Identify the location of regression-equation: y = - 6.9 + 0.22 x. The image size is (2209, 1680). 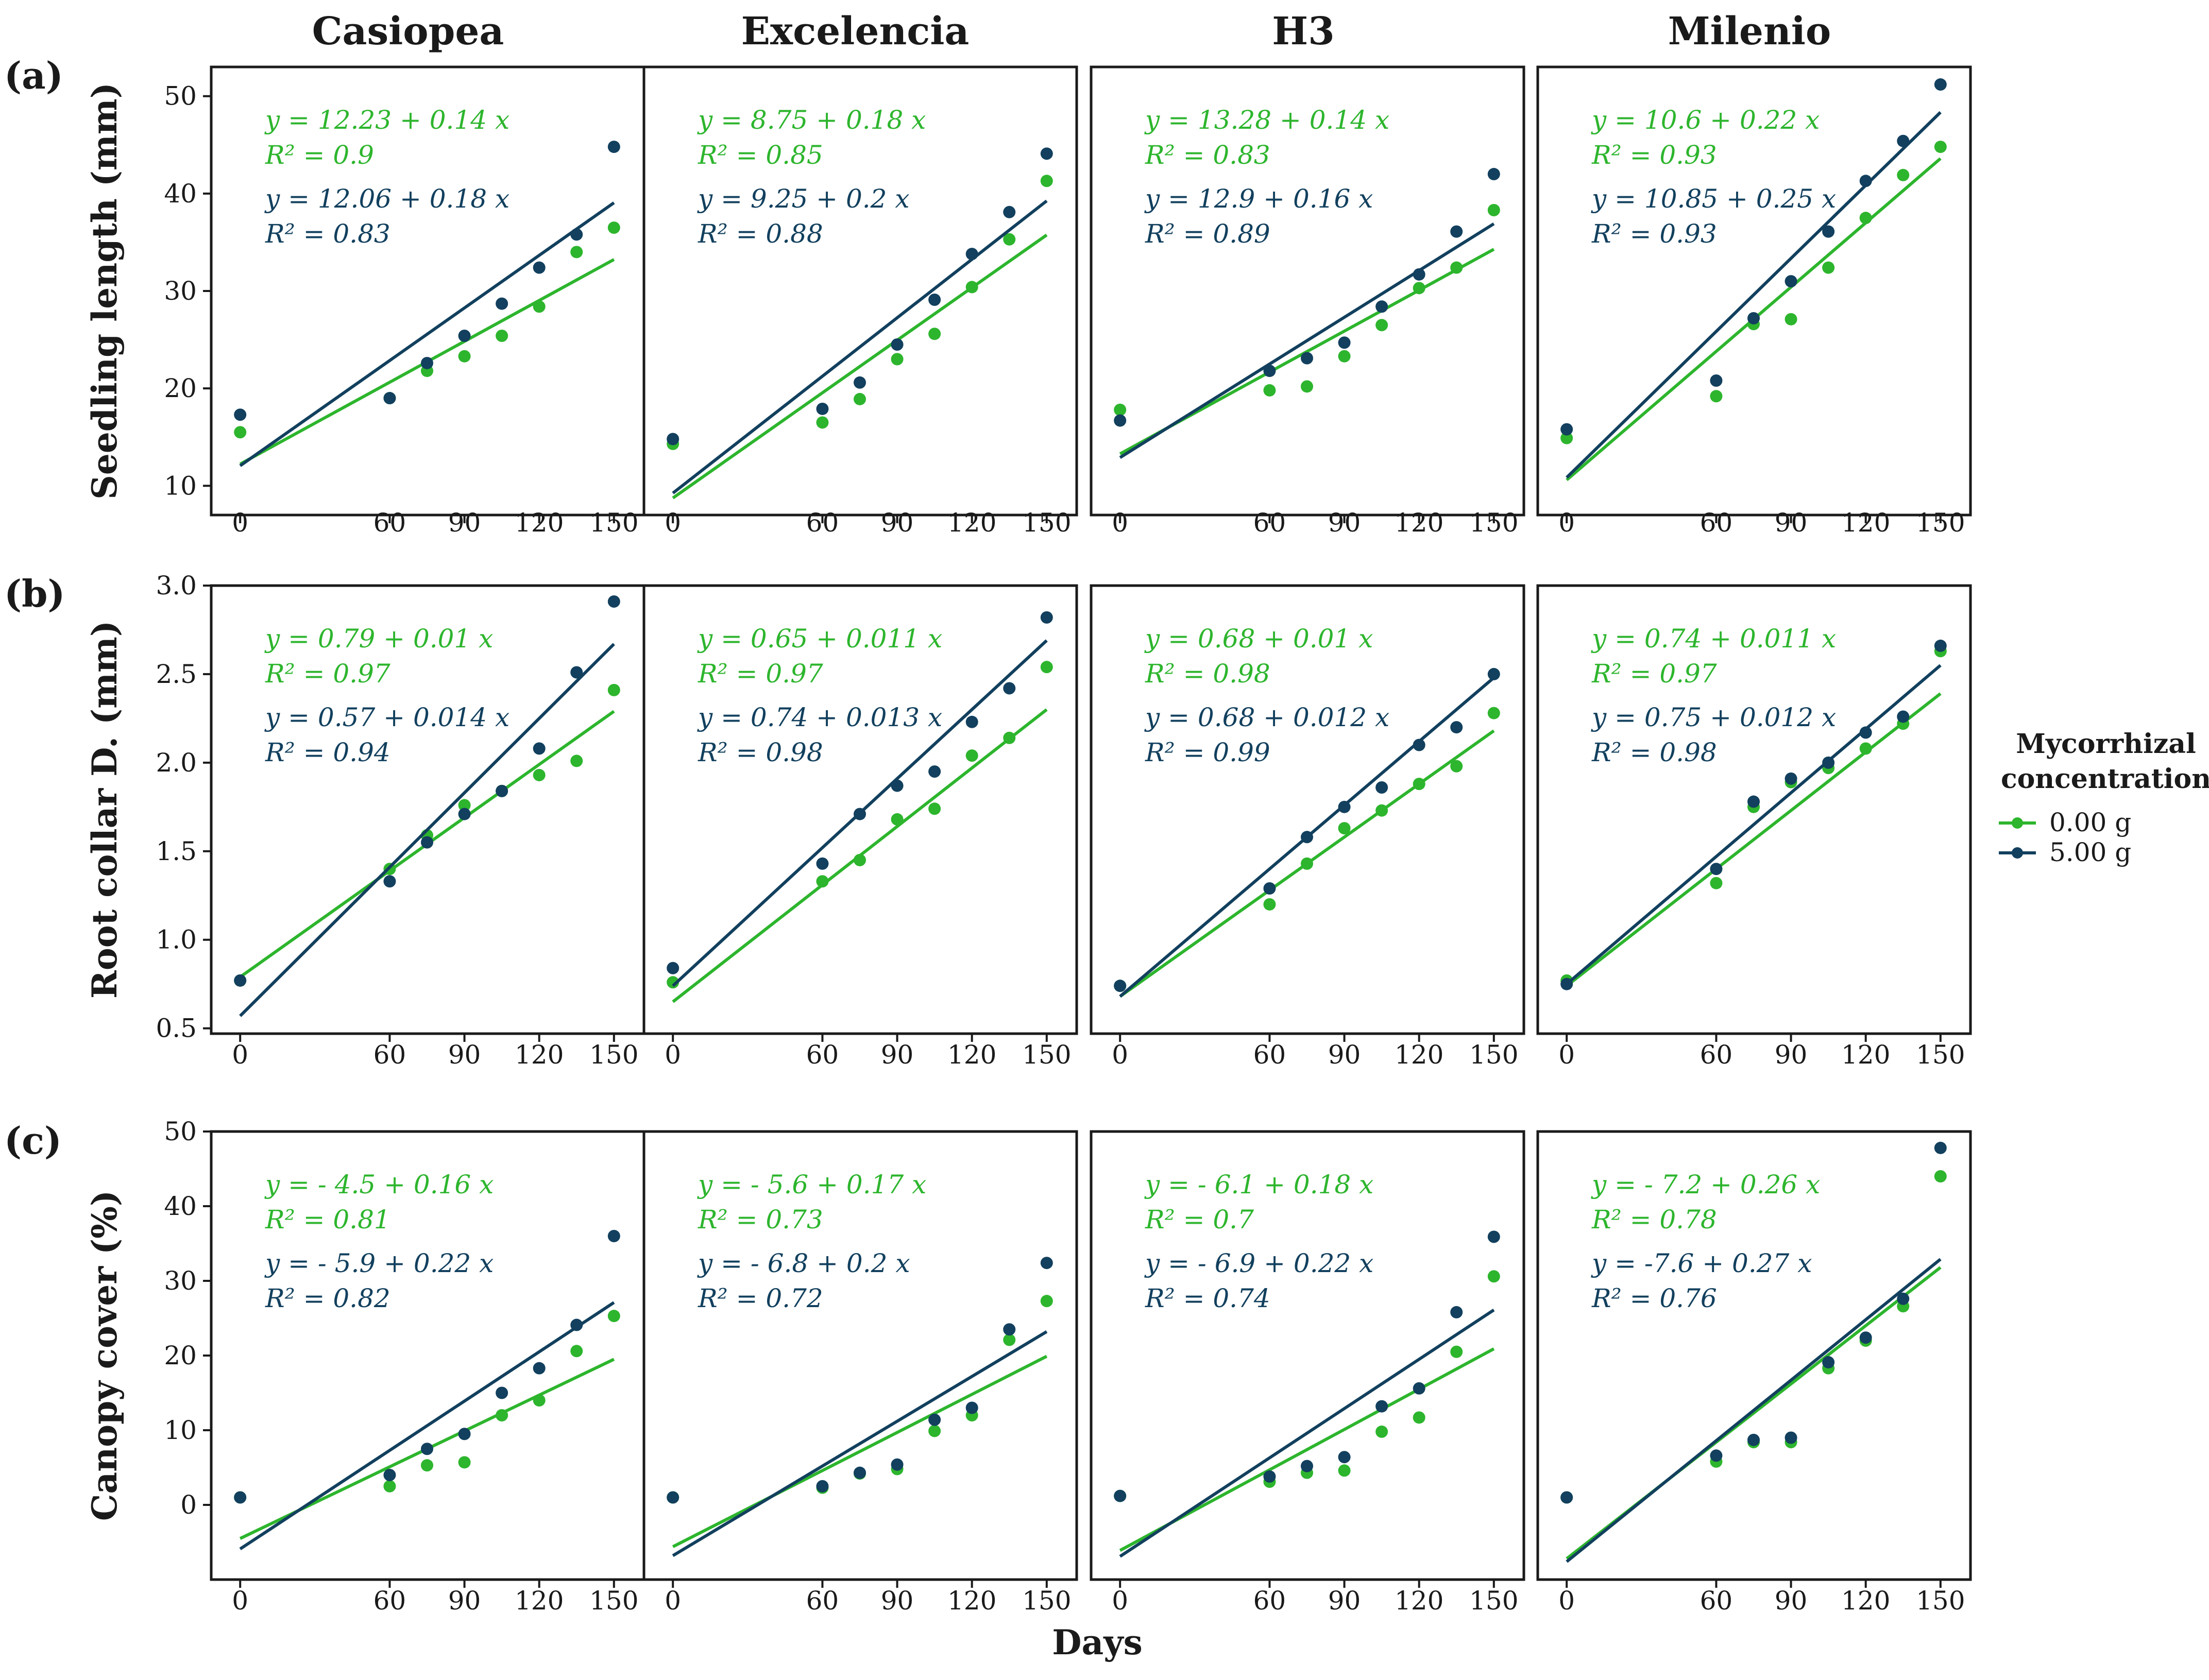
(1258, 1263).